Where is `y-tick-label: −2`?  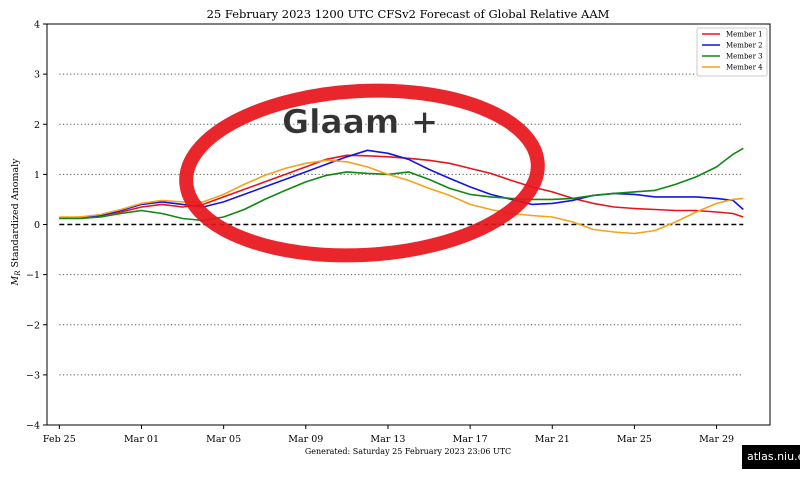
y-tick-label: −2 is located at coordinates (33, 325).